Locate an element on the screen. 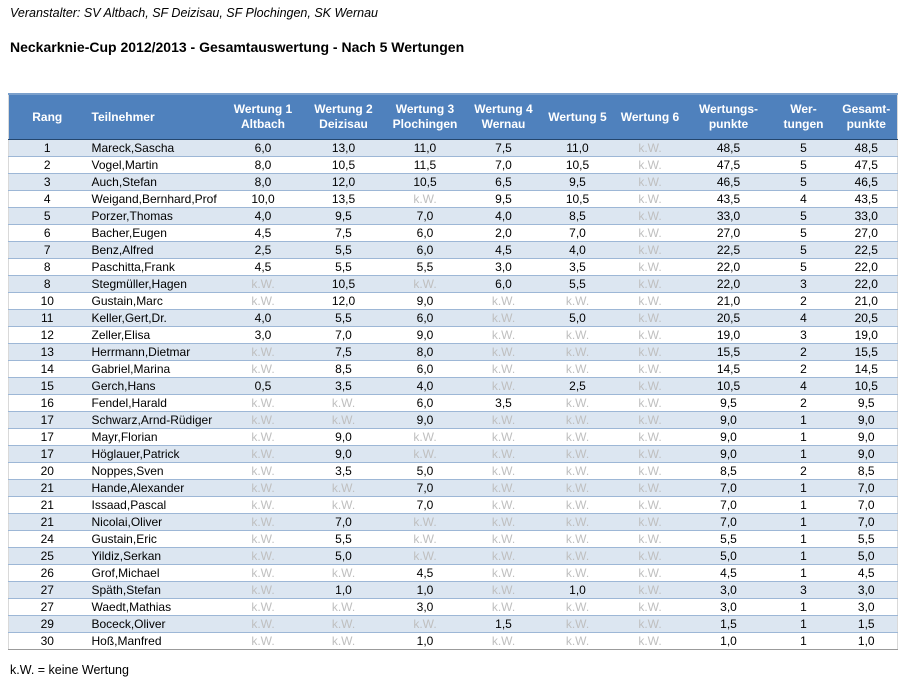  cell-w3: 5,0 is located at coordinates (425, 471).